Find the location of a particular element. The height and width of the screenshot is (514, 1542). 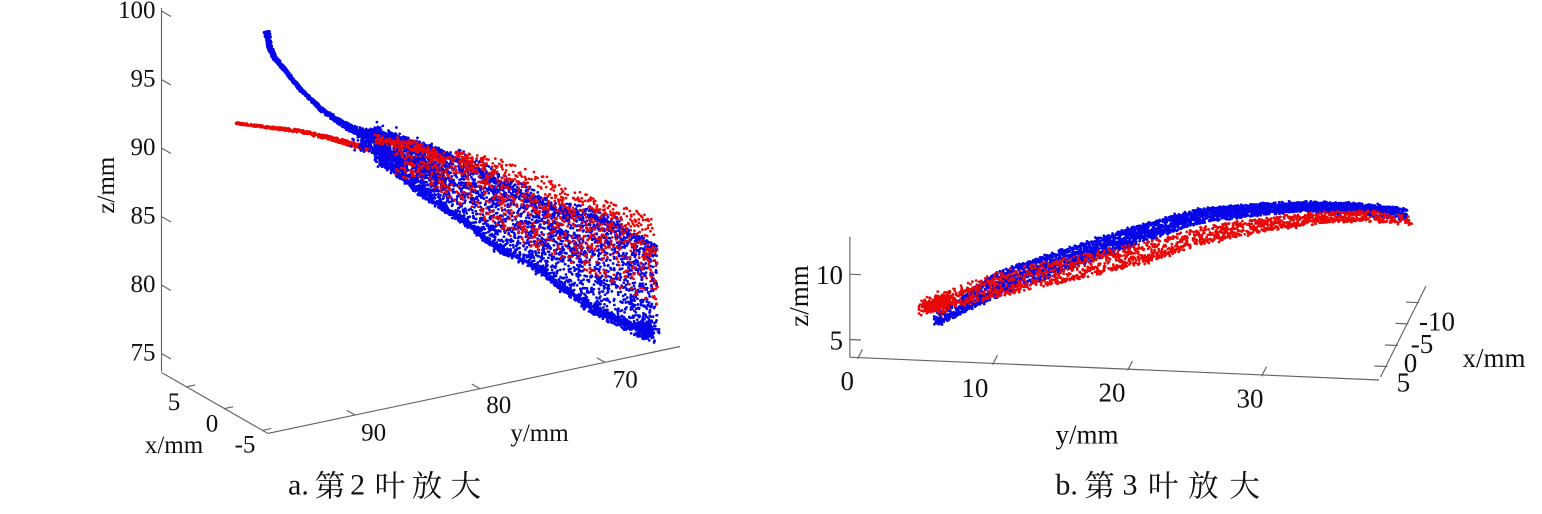

svg-text: b. is located at coordinates (1066, 485).